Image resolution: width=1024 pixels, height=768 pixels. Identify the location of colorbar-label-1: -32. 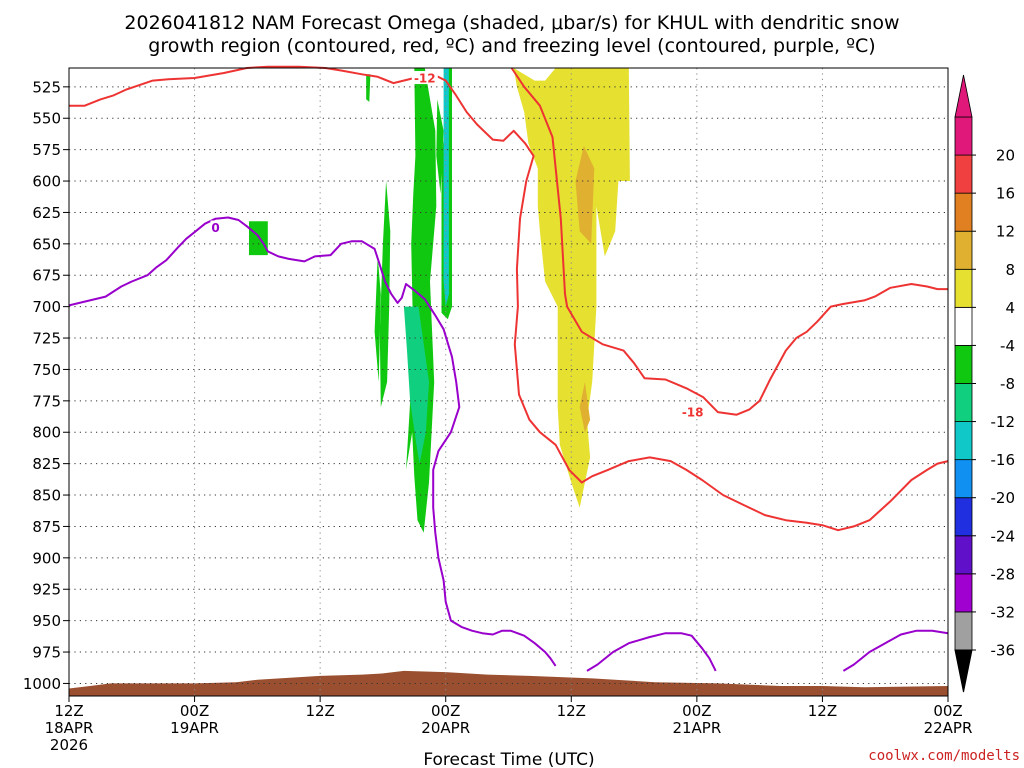
(1003, 612).